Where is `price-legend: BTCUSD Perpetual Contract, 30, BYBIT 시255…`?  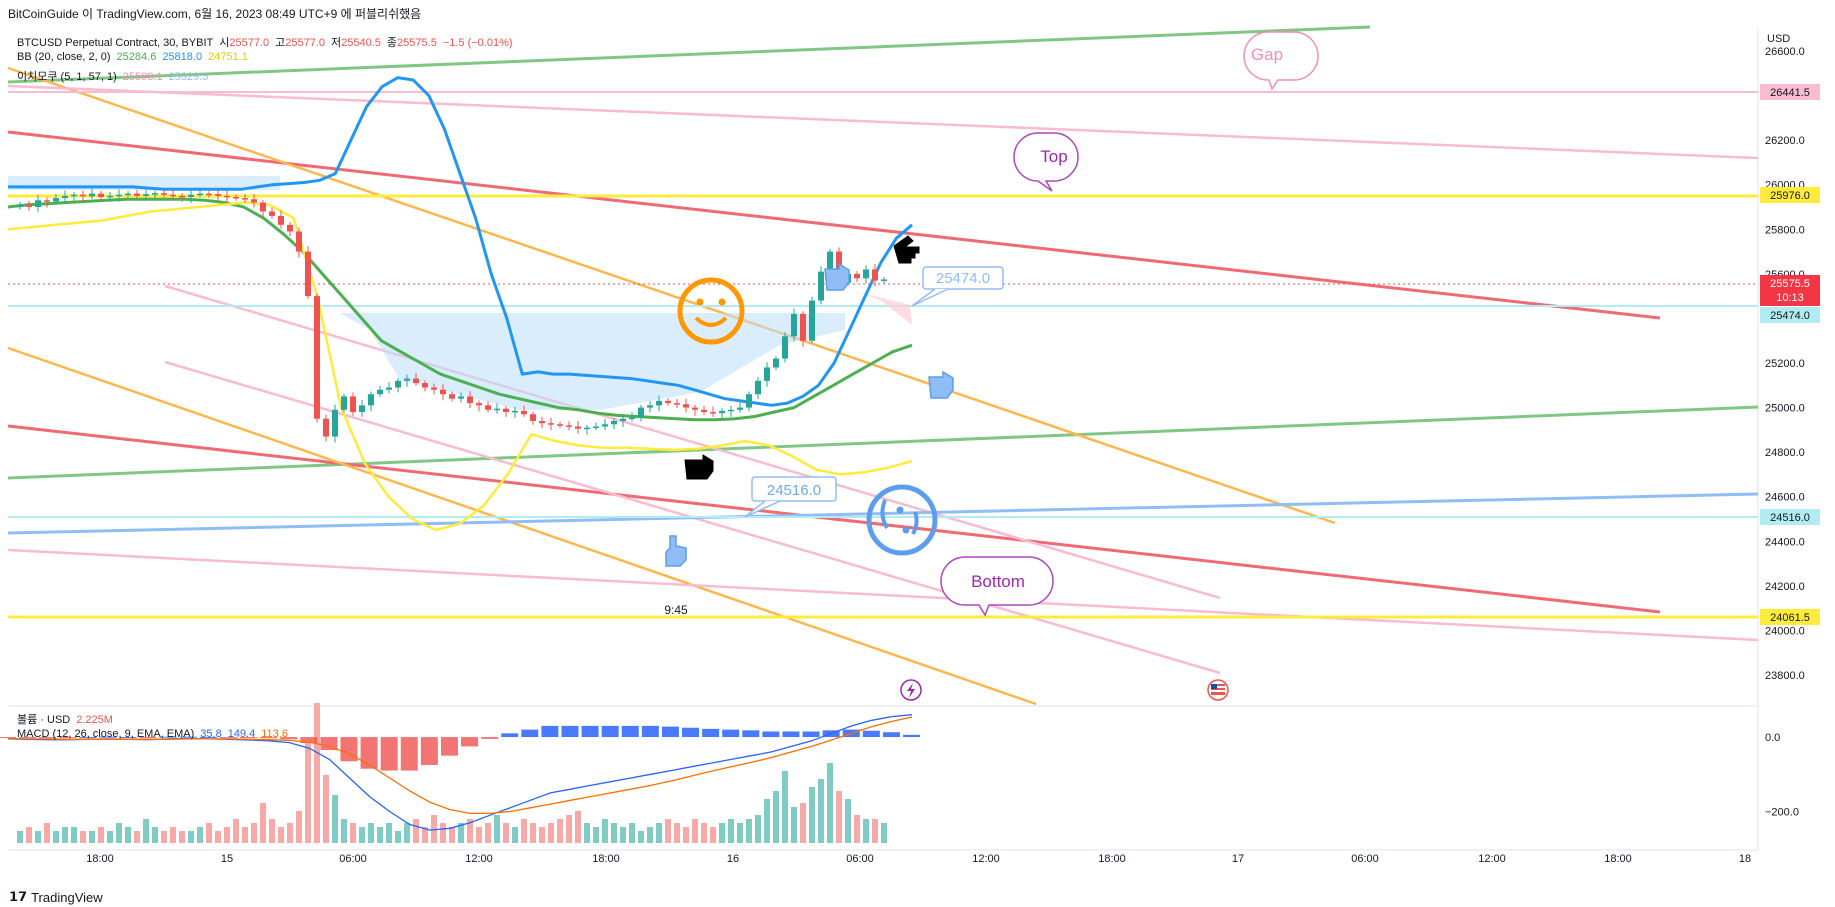
price-legend: BTCUSD Perpetual Contract, 30, BYBIT 시255… is located at coordinates (265, 43).